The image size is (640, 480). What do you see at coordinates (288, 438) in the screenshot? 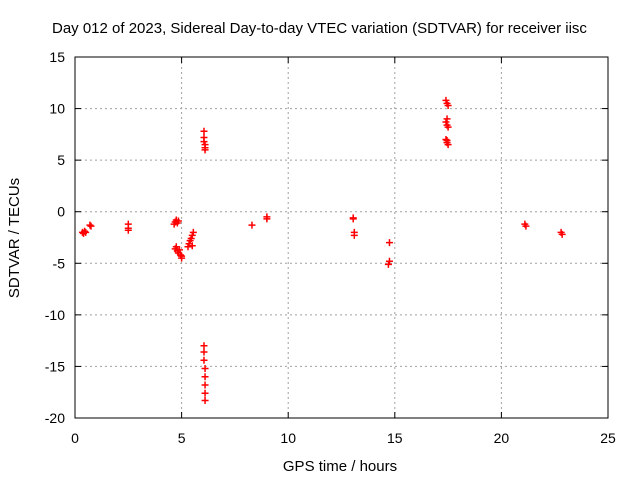
I see `x-tick-label: 10` at bounding box center [288, 438].